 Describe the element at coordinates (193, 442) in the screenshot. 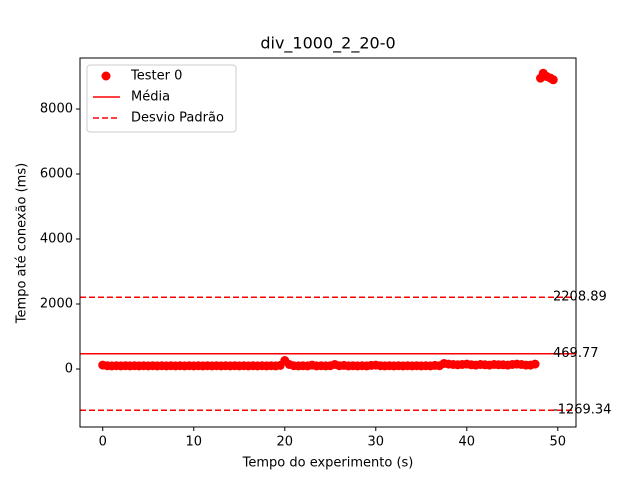

I see `x-tick-label: 10` at that location.